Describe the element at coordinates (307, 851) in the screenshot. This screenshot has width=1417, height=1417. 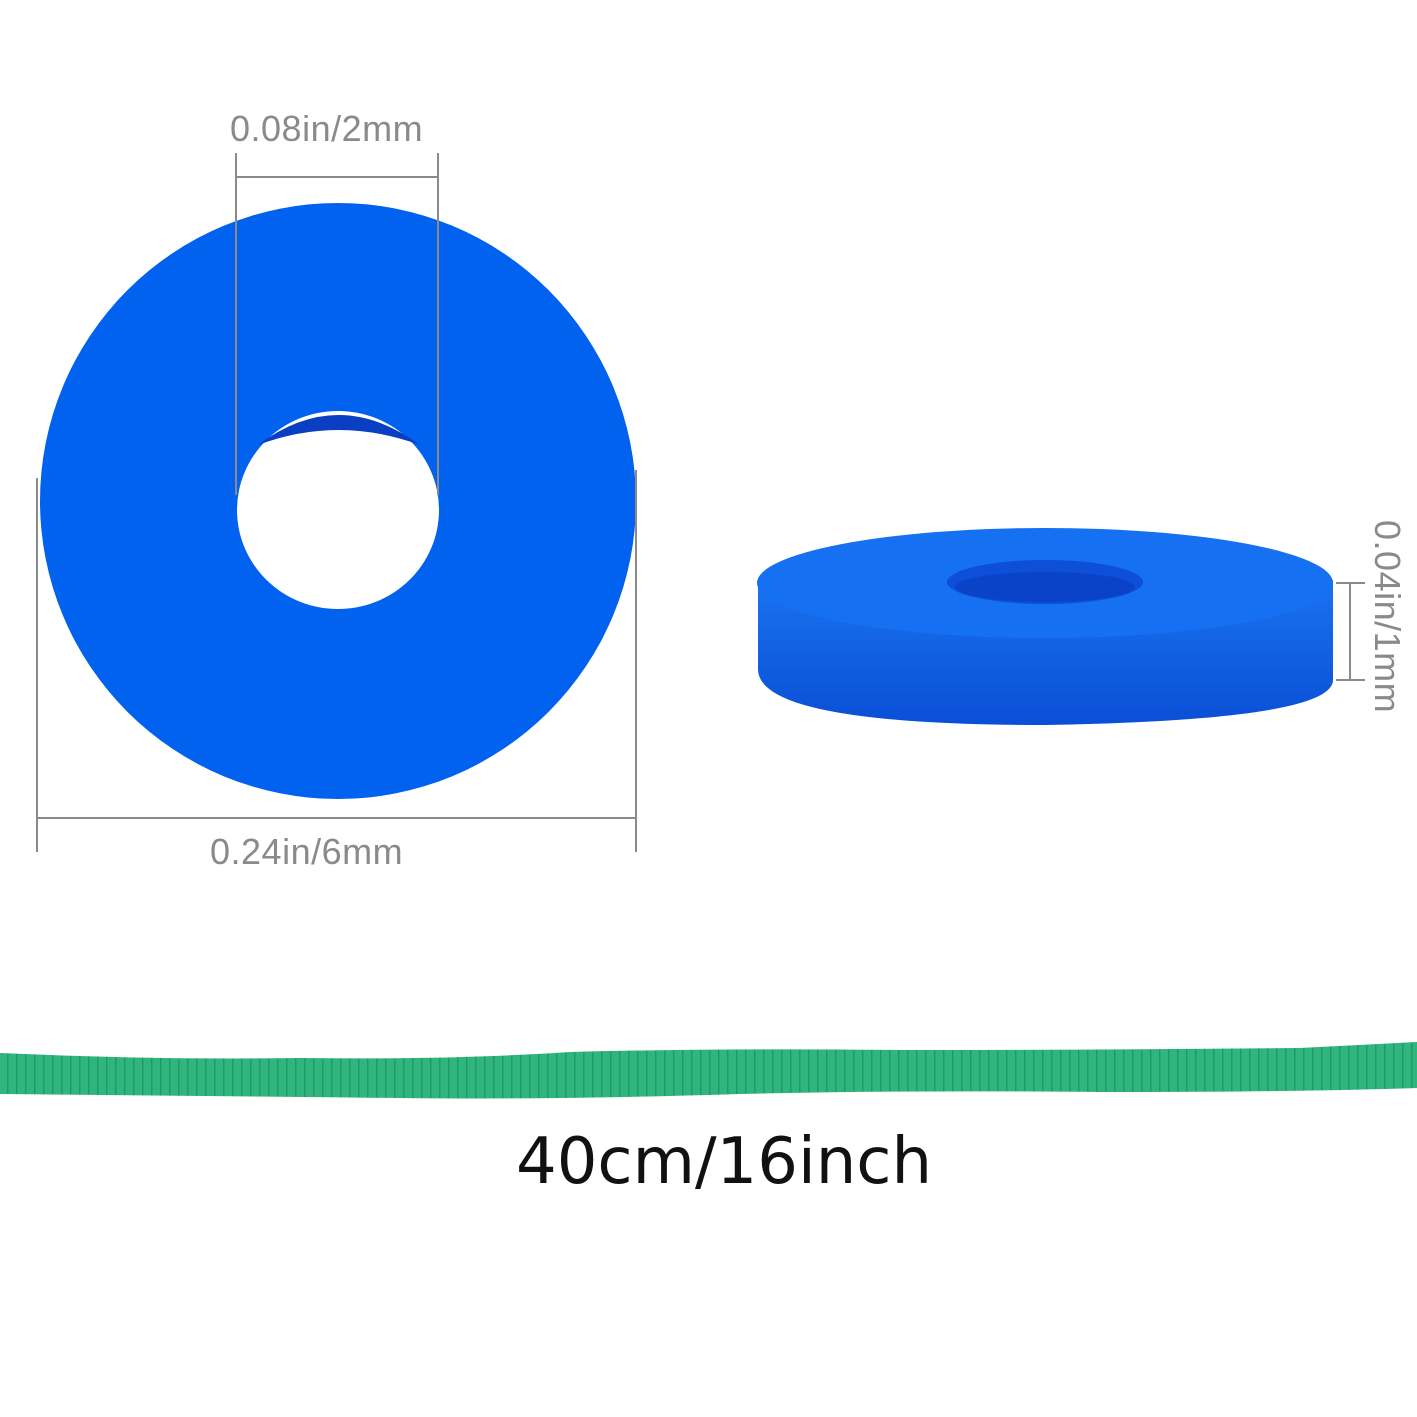
I see `outer-diameter-label: 0.24in/6mm` at that location.